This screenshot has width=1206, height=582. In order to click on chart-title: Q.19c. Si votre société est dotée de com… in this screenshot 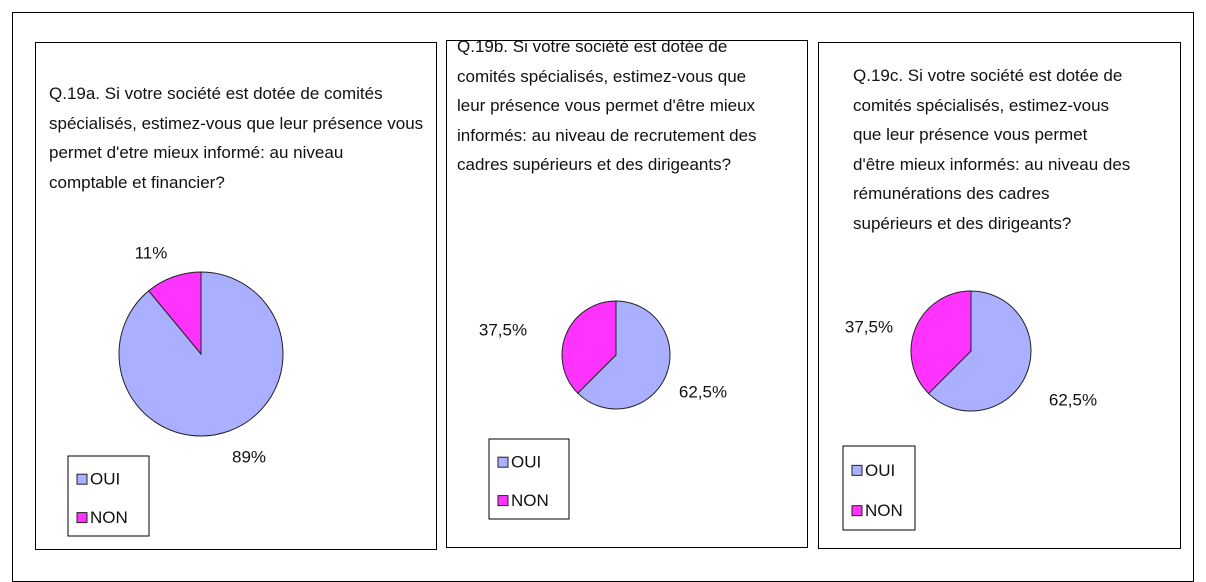, I will do `click(992, 149)`.